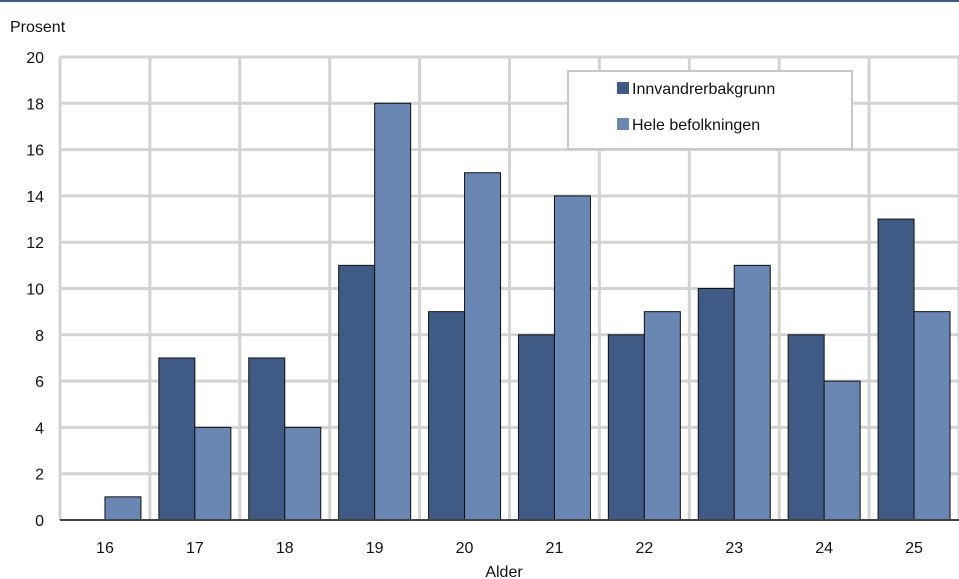 The image size is (959, 579). I want to click on y-tick-label: 4, so click(39, 428).